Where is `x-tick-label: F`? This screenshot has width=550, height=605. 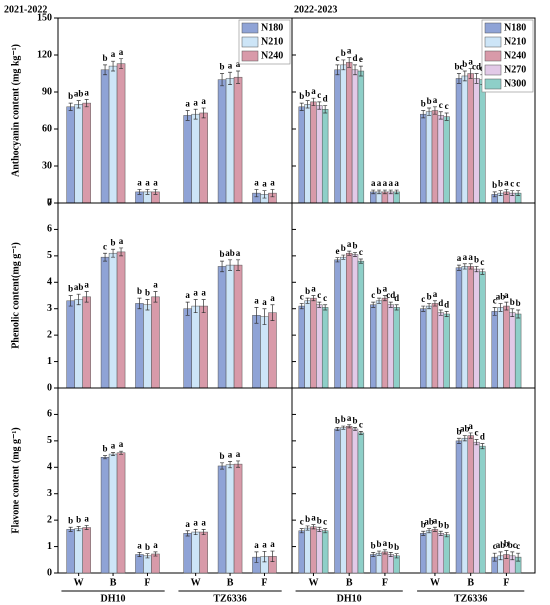
x-tick-label: F is located at coordinates (147, 582).